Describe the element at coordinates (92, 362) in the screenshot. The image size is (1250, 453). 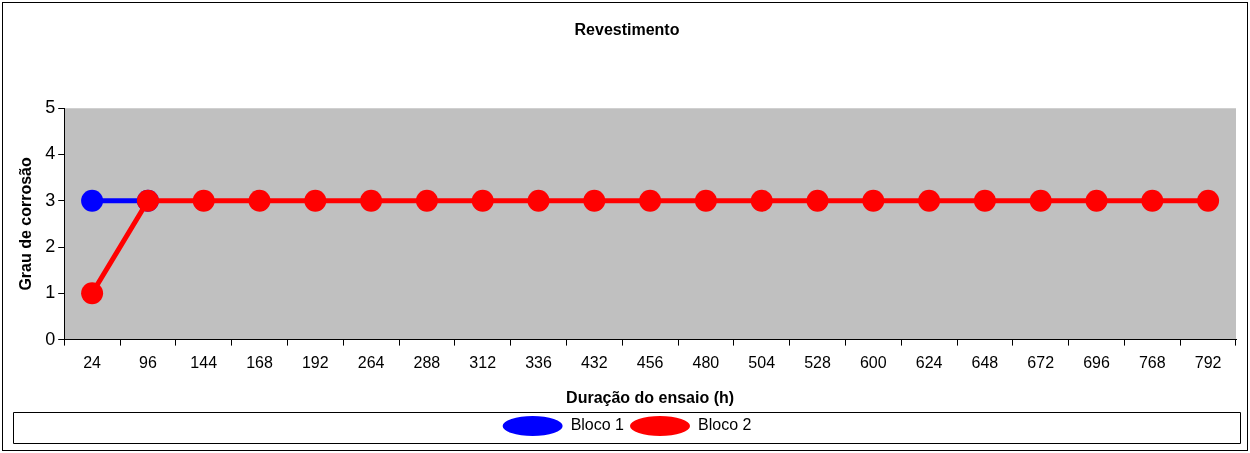
I see `x-tick-label: 24` at that location.